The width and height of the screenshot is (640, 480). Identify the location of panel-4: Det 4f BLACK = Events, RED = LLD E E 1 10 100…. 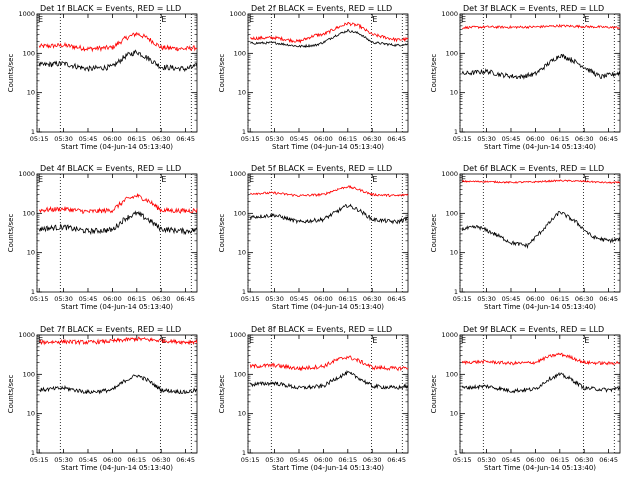
(102, 237).